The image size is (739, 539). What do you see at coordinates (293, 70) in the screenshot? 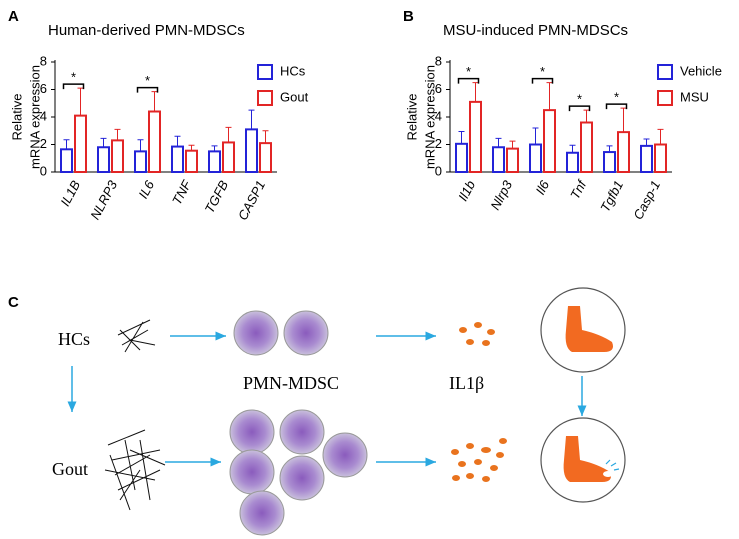
I see `legend-label: HCs` at bounding box center [293, 70].